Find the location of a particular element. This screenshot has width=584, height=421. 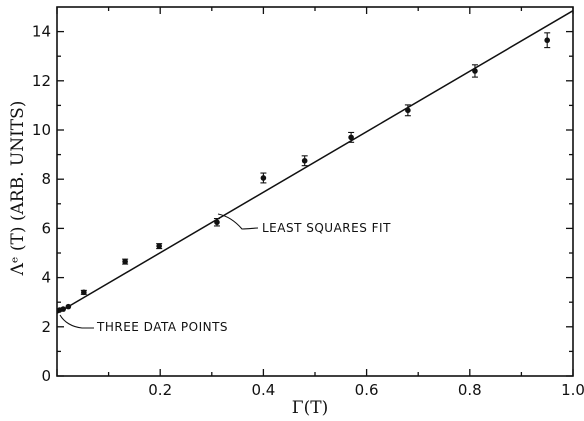

y-tick-label: 10 is located at coordinates (41, 130).